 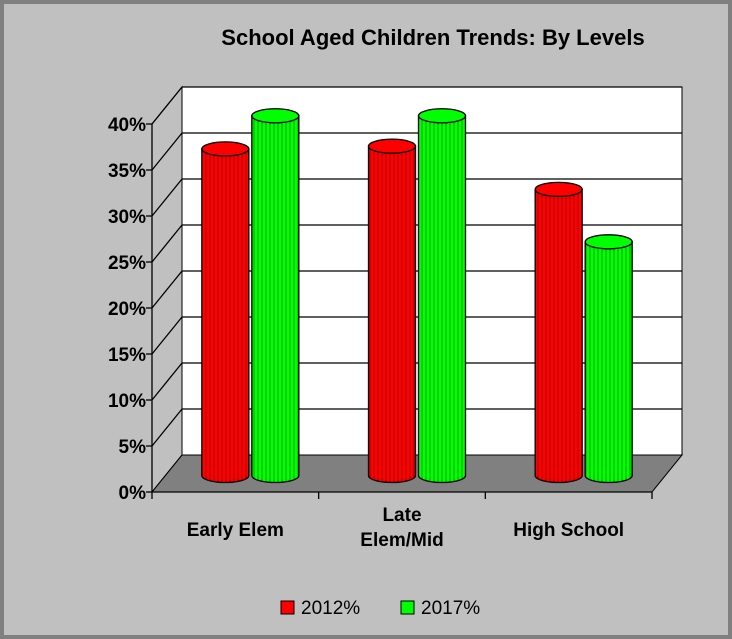 I want to click on y-tick-label: 10%, so click(x=127, y=401).